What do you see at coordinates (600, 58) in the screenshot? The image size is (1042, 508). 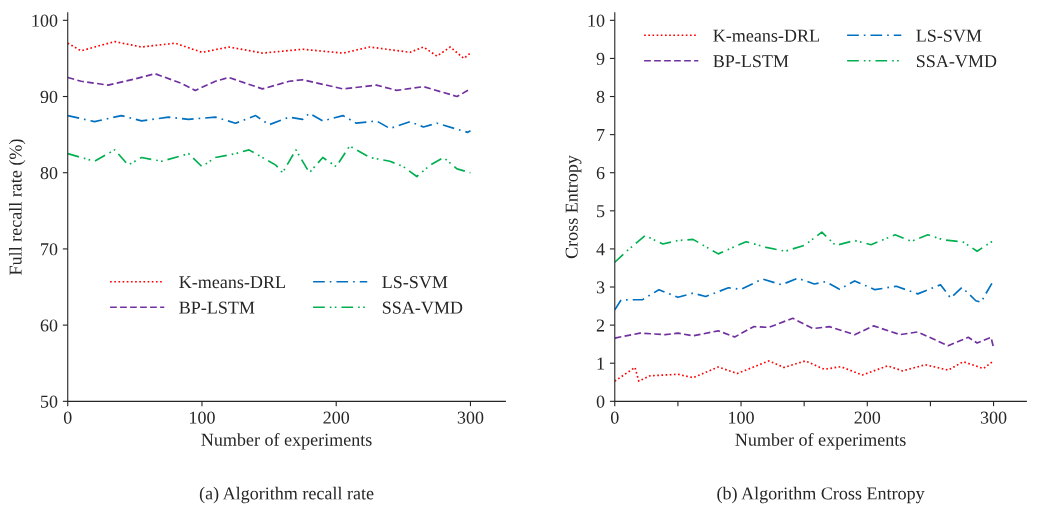 I see `y-tick-label: 9` at bounding box center [600, 58].